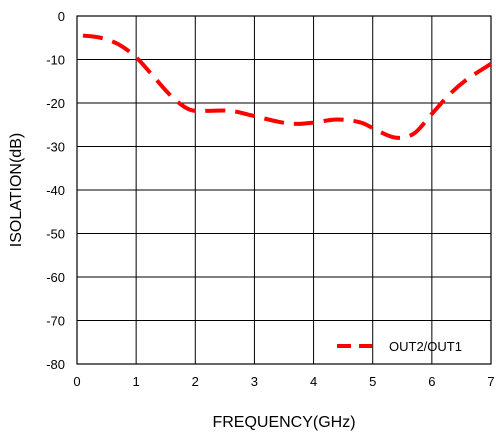 This screenshot has width=496, height=440. What do you see at coordinates (136, 381) in the screenshot?
I see `x-tick-label: 1` at bounding box center [136, 381].